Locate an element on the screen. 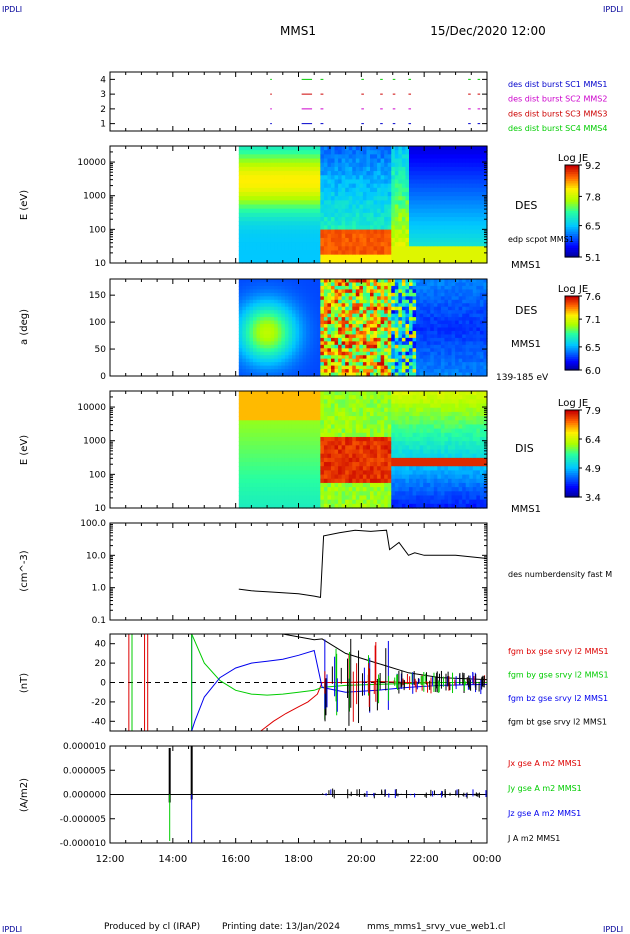 The image size is (630, 934). des_pitch-colorbar-cell is located at coordinates (572, 297).